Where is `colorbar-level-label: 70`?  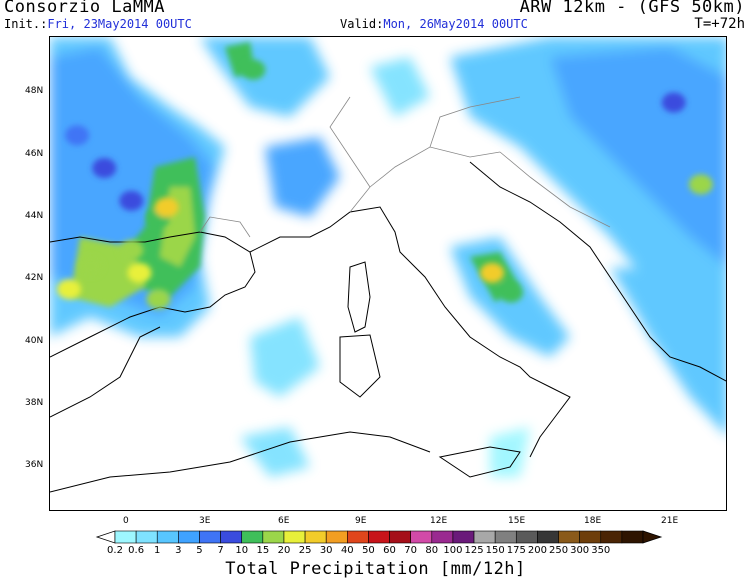
colorbar-level-label: 70 is located at coordinates (411, 550).